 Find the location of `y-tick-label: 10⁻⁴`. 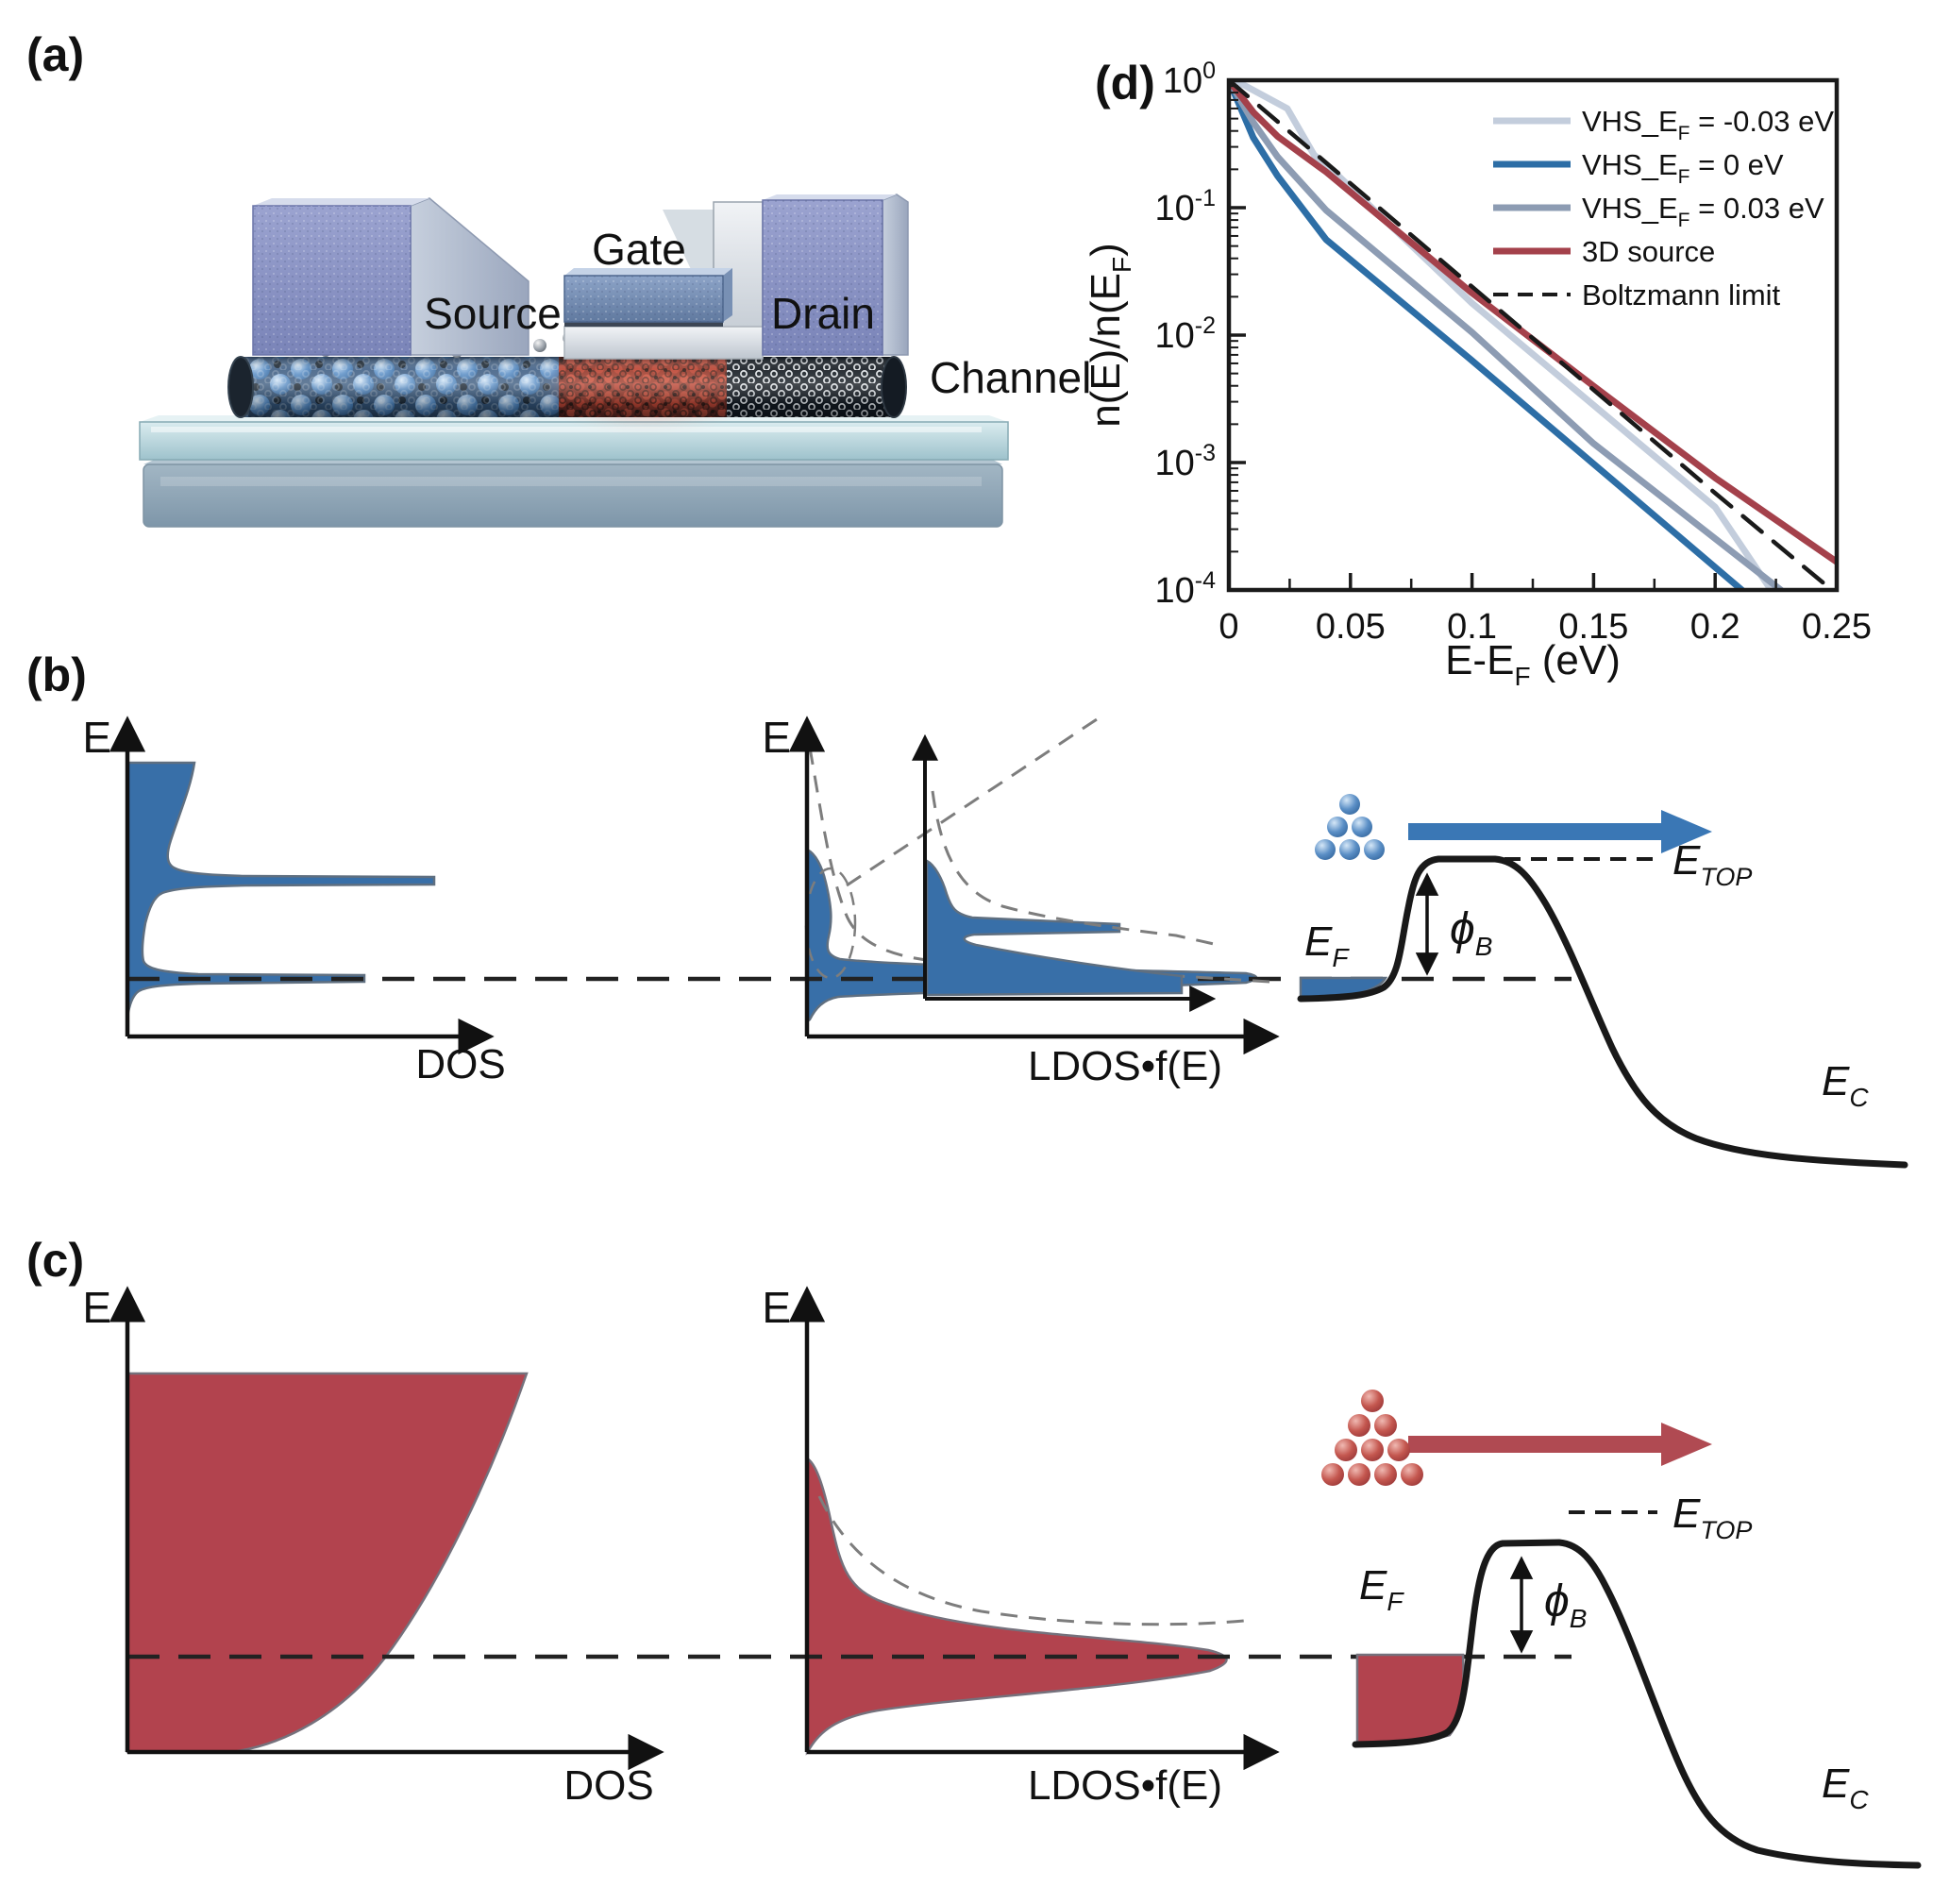

y-tick-label: 10⁻⁴ is located at coordinates (1185, 589).